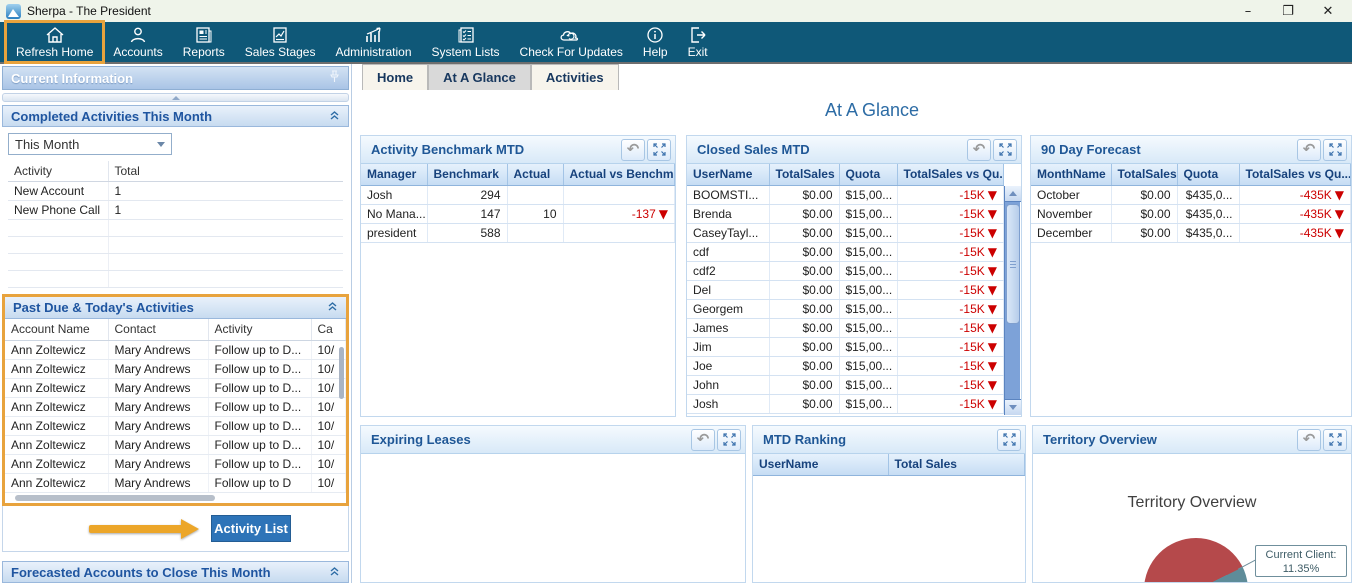 This screenshot has width=1352, height=583. I want to click on table-row: November $0.00 $435,0... -435K ▼, so click(1191, 214).